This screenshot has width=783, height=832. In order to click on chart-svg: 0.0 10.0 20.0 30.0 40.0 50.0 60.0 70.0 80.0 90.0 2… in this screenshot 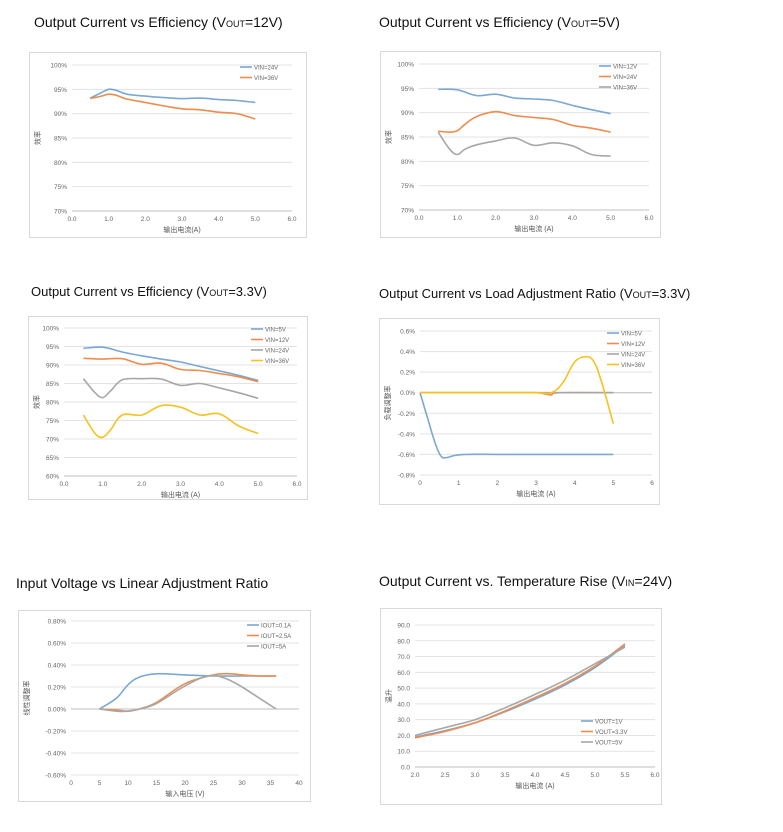, I will do `click(522, 707)`.